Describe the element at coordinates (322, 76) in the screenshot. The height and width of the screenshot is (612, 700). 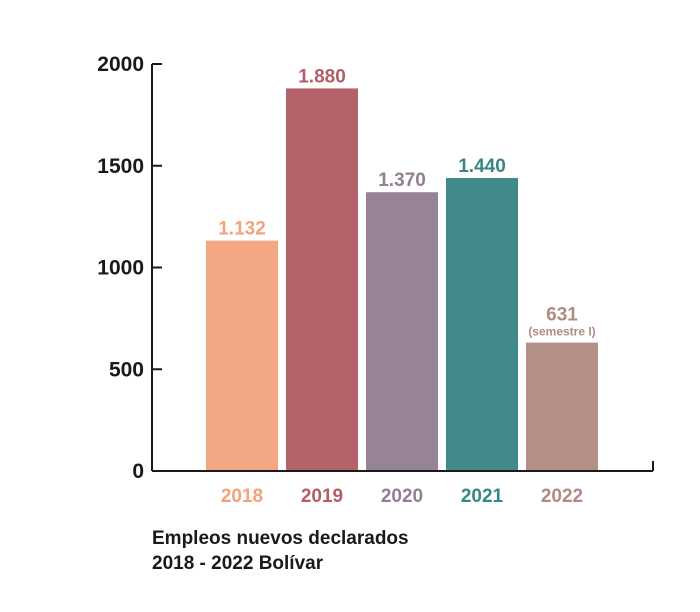
I see `data-label-2019: 1.880` at that location.